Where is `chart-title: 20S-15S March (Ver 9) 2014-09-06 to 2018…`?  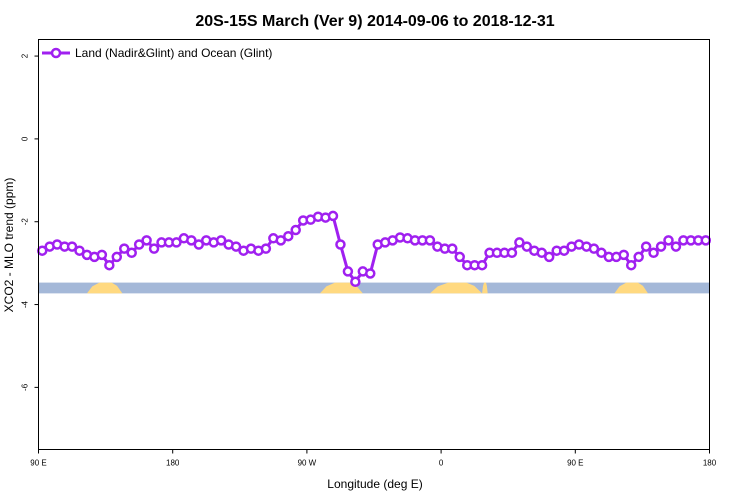 chart-title: 20S-15S March (Ver 9) 2014-09-06 to 2018… is located at coordinates (374, 21).